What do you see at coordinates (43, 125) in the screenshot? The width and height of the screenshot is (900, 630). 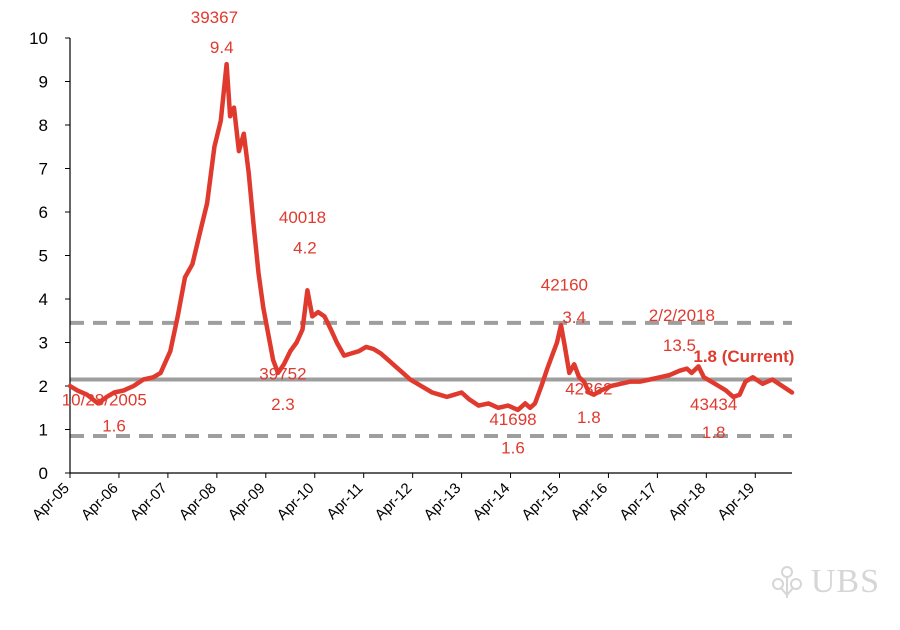 I see `y-tick-label: 8` at bounding box center [43, 125].